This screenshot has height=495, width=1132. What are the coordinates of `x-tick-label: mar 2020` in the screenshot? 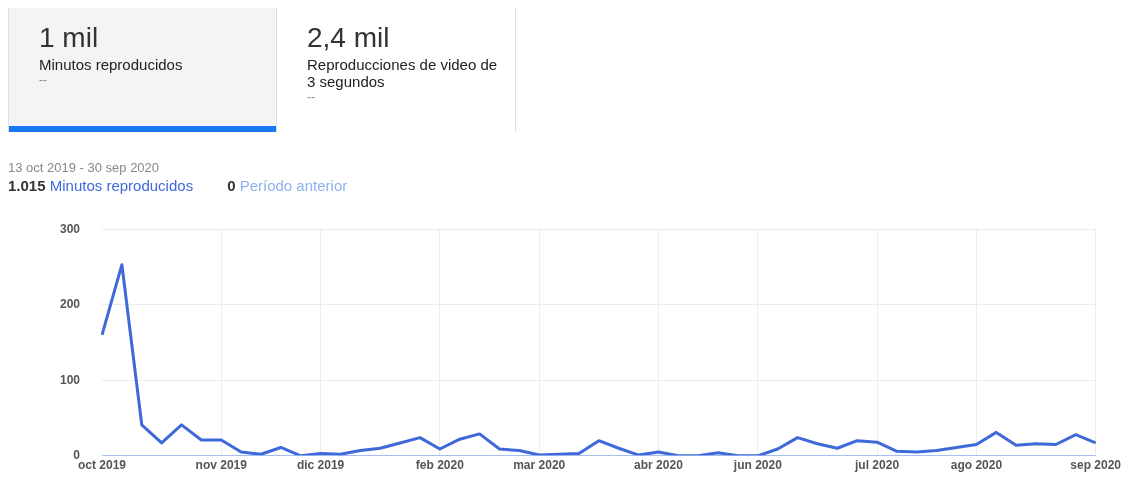 It's located at (539, 465).